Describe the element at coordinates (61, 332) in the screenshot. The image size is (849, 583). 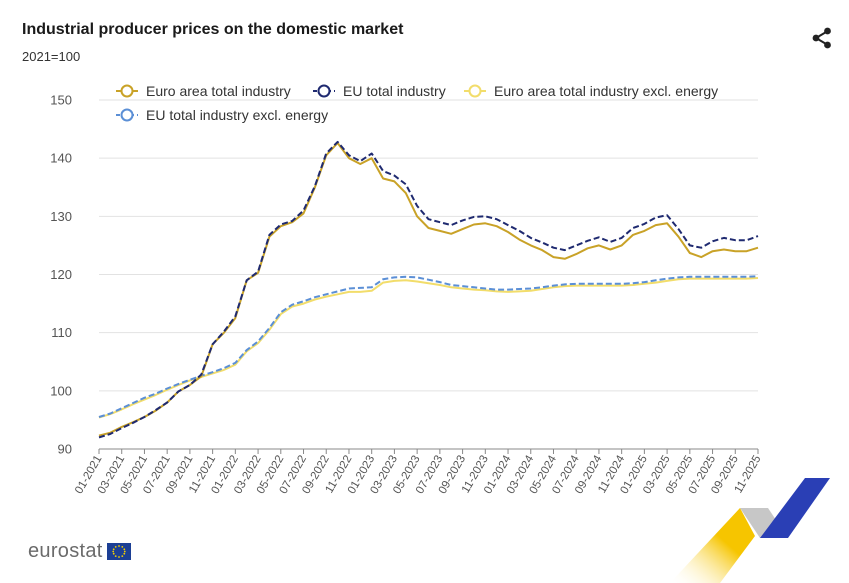
I see `y-tick-label: 110` at that location.